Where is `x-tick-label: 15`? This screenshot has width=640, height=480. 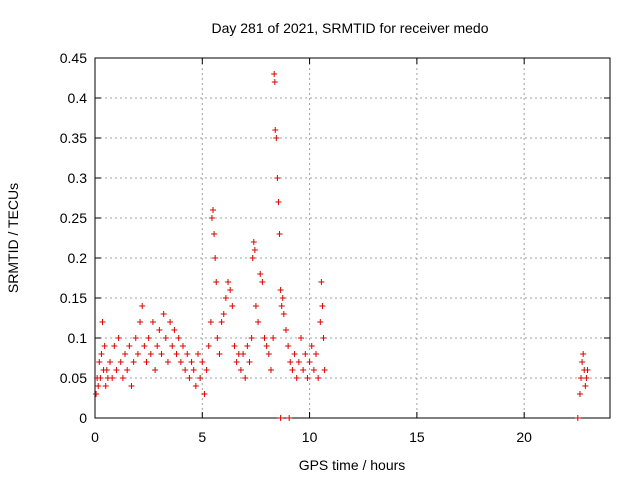
x-tick-label: 15 is located at coordinates (417, 437).